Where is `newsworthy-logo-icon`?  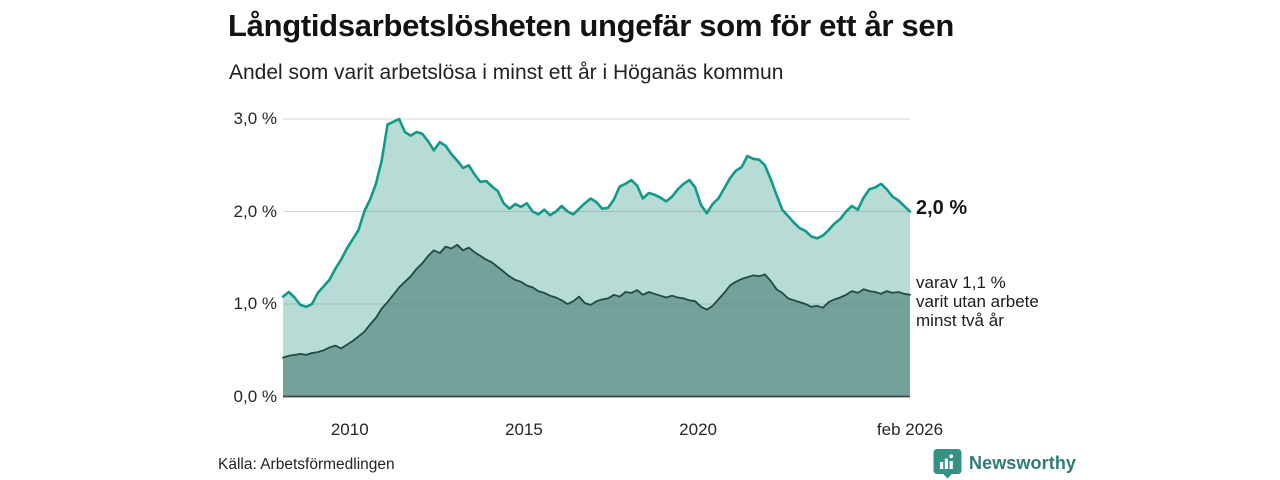 newsworthy-logo-icon is located at coordinates (947, 464).